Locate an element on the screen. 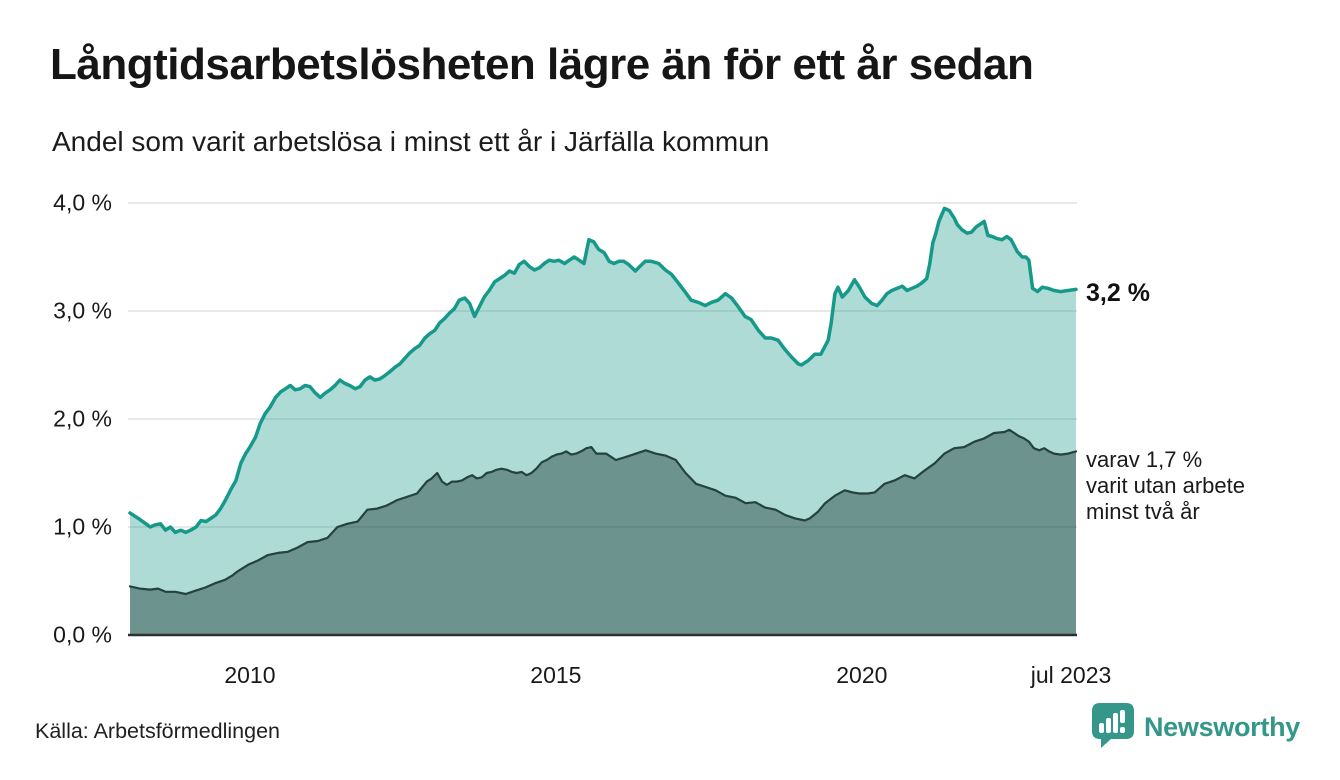  x-tick-label: jul 2023 is located at coordinates (1071, 675).